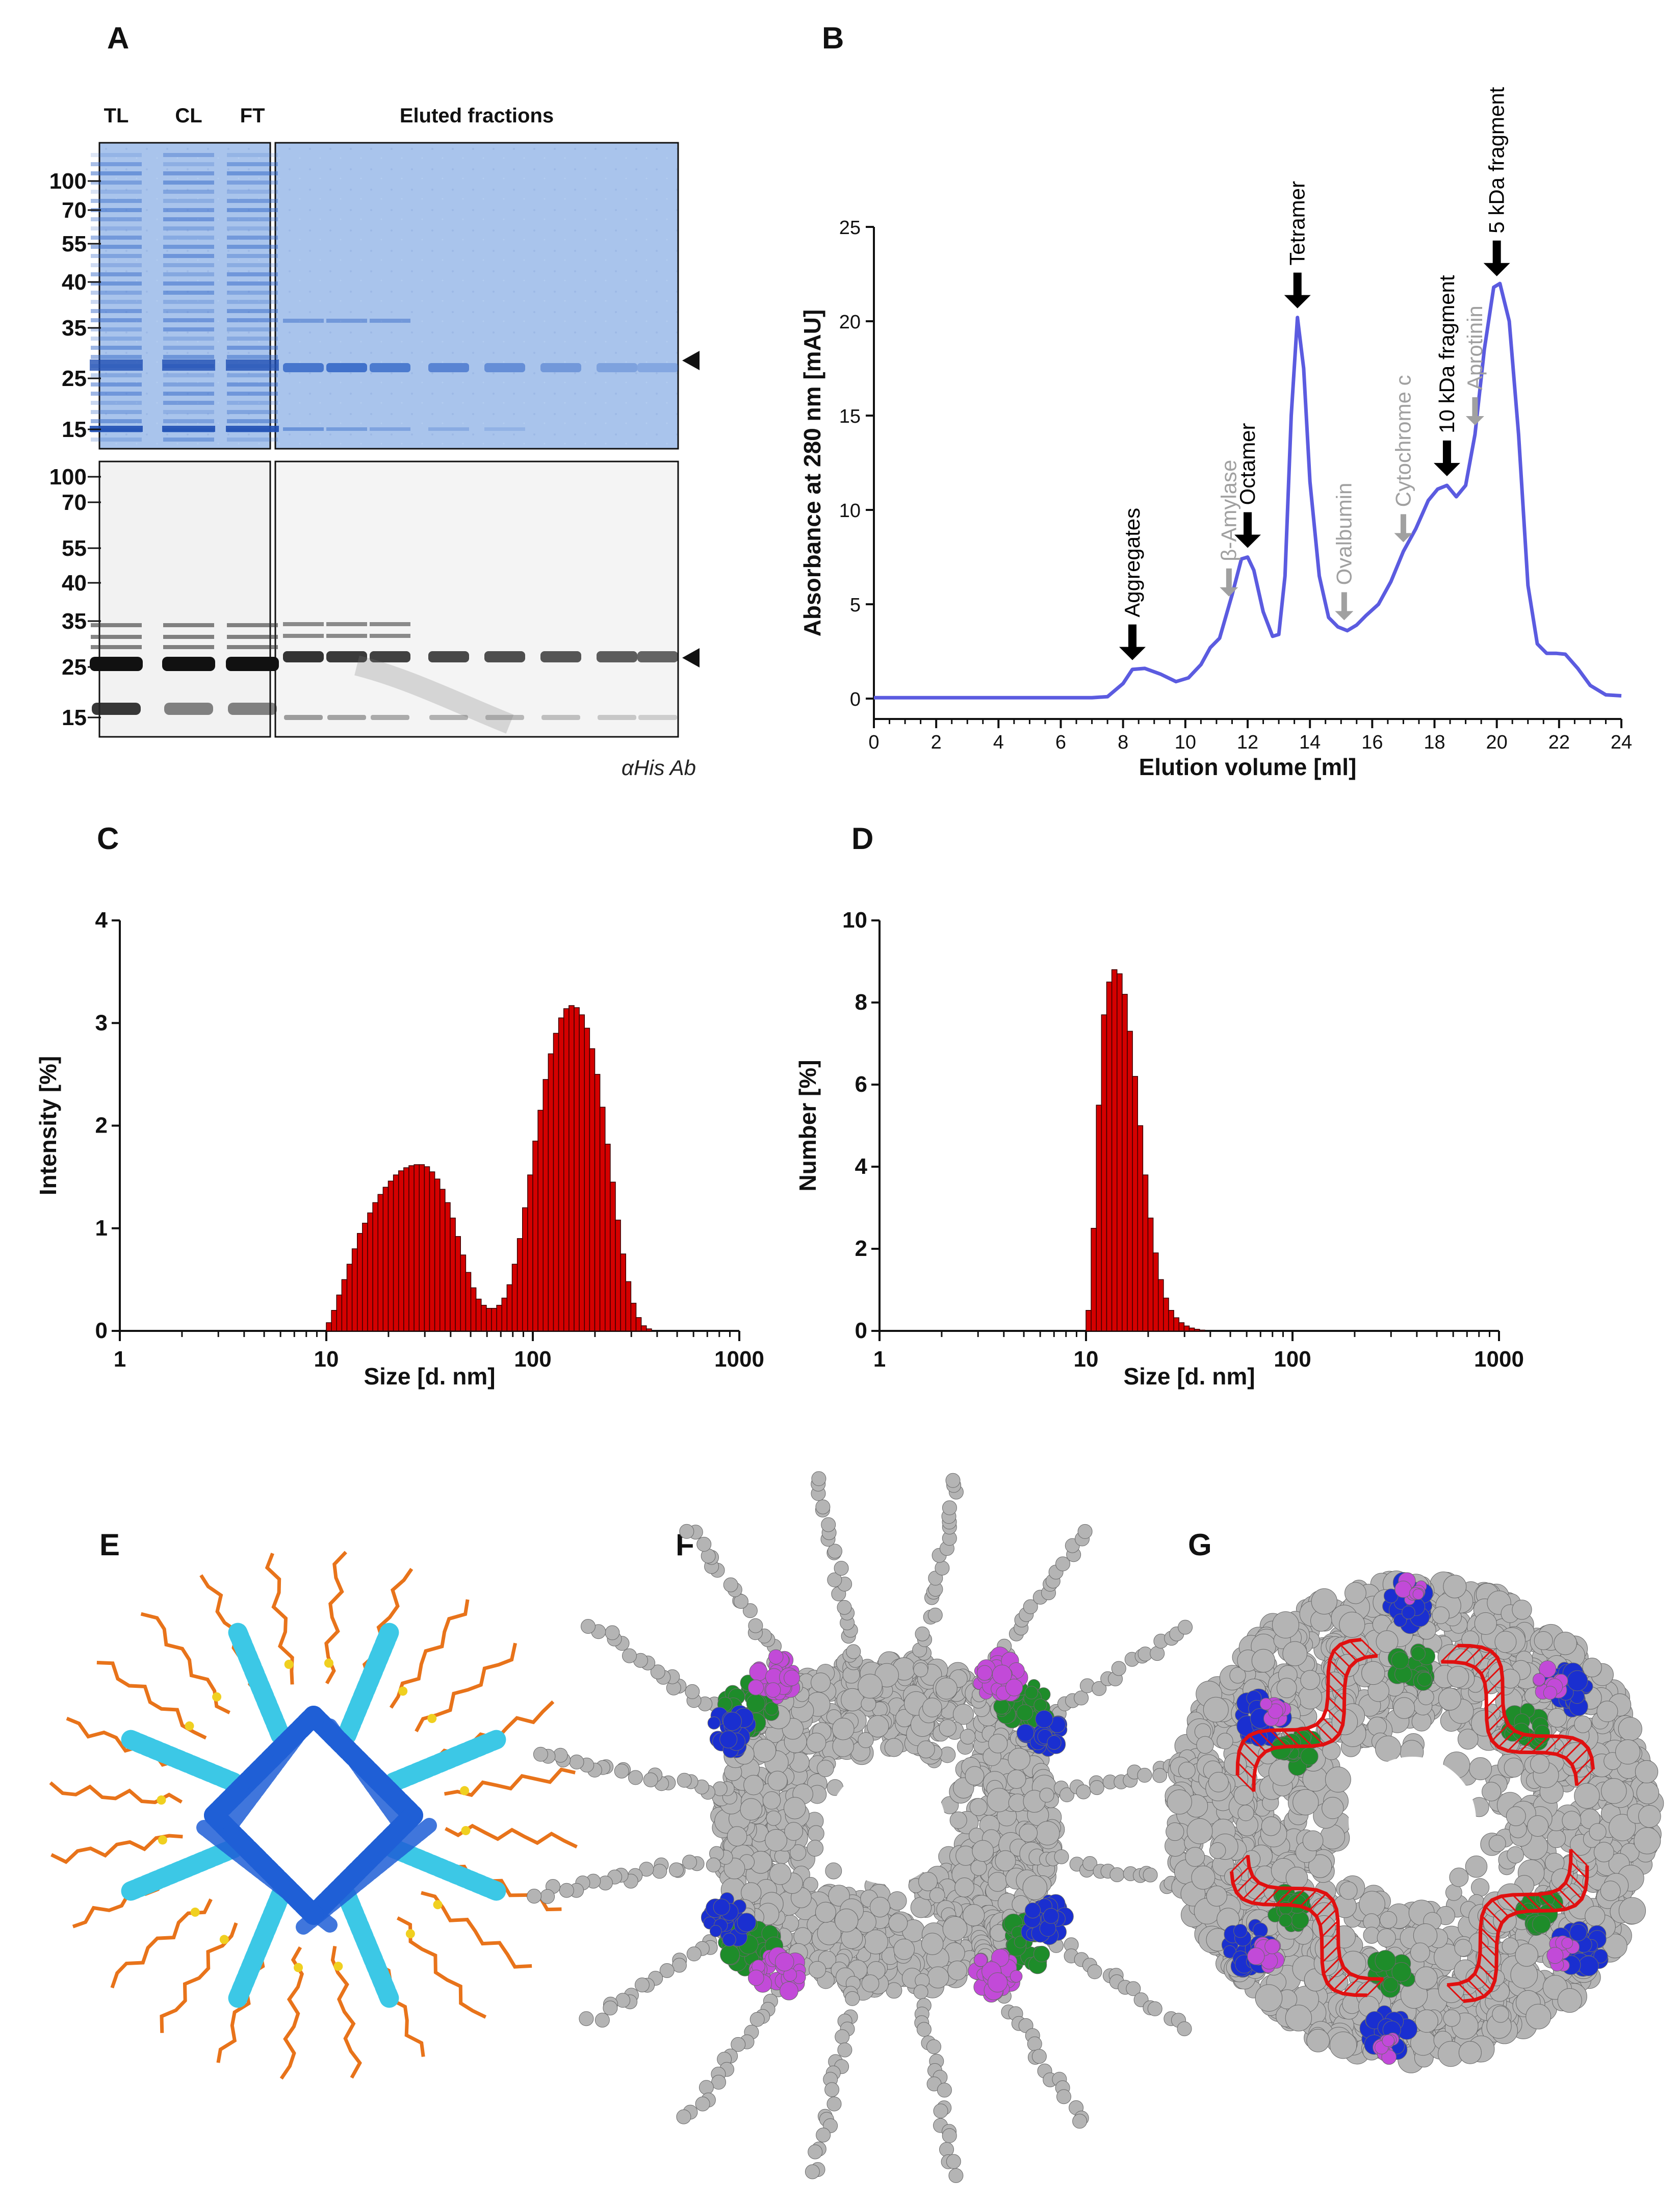 This screenshot has height=2210, width=1680. What do you see at coordinates (1159, 1149) in the screenshot?
I see `panel-d-chart: 0 2 4 6 8 10 Number [%] Size [d. nm] 1 10 100 1000` at bounding box center [1159, 1149].